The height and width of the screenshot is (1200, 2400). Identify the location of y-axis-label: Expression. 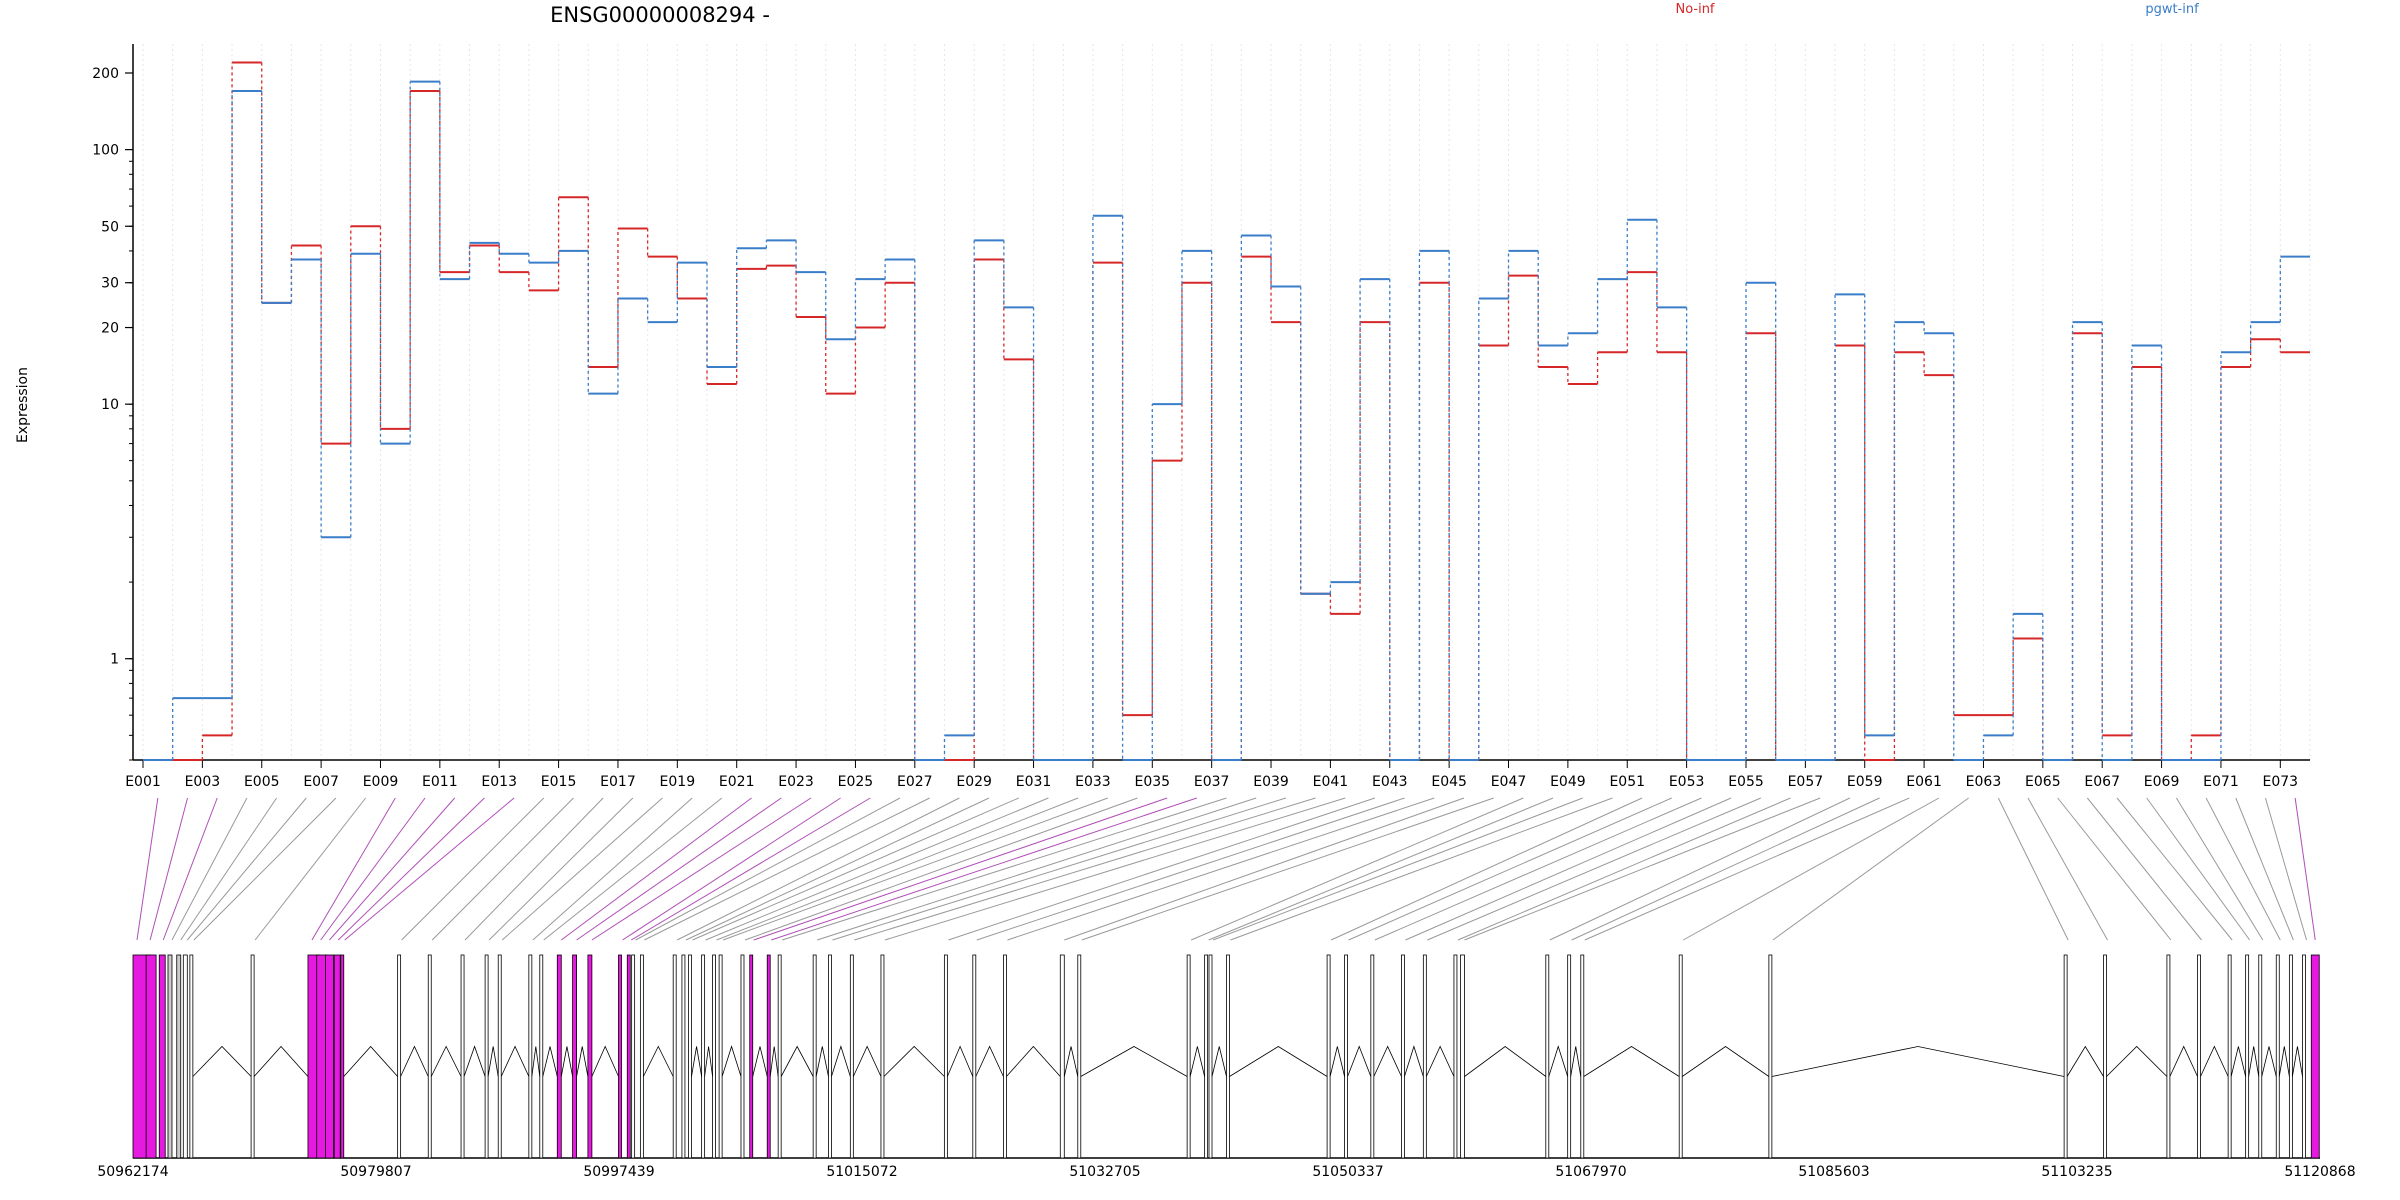
(23, 405).